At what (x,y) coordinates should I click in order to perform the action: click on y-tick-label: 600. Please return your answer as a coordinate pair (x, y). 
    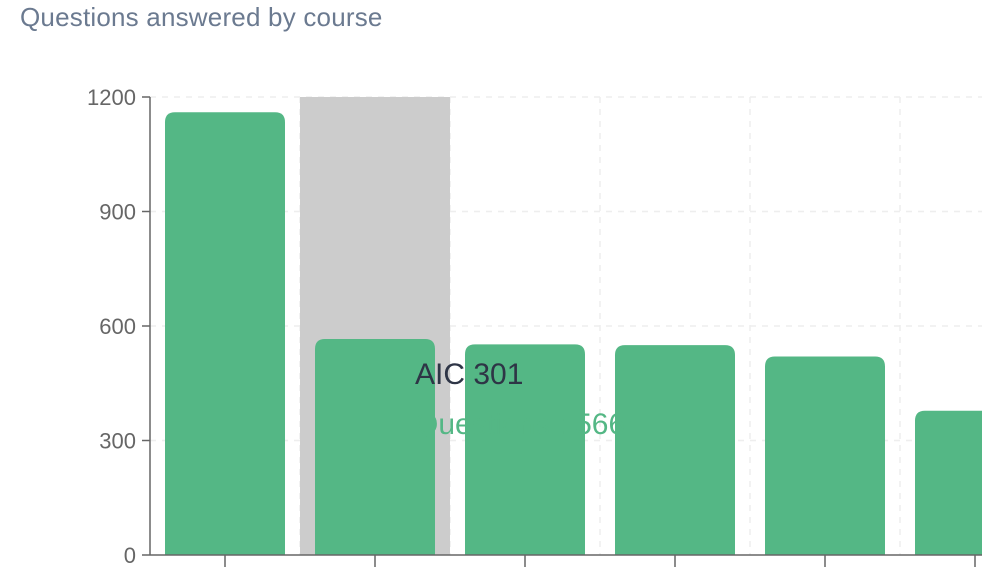
    Looking at the image, I should click on (117, 326).